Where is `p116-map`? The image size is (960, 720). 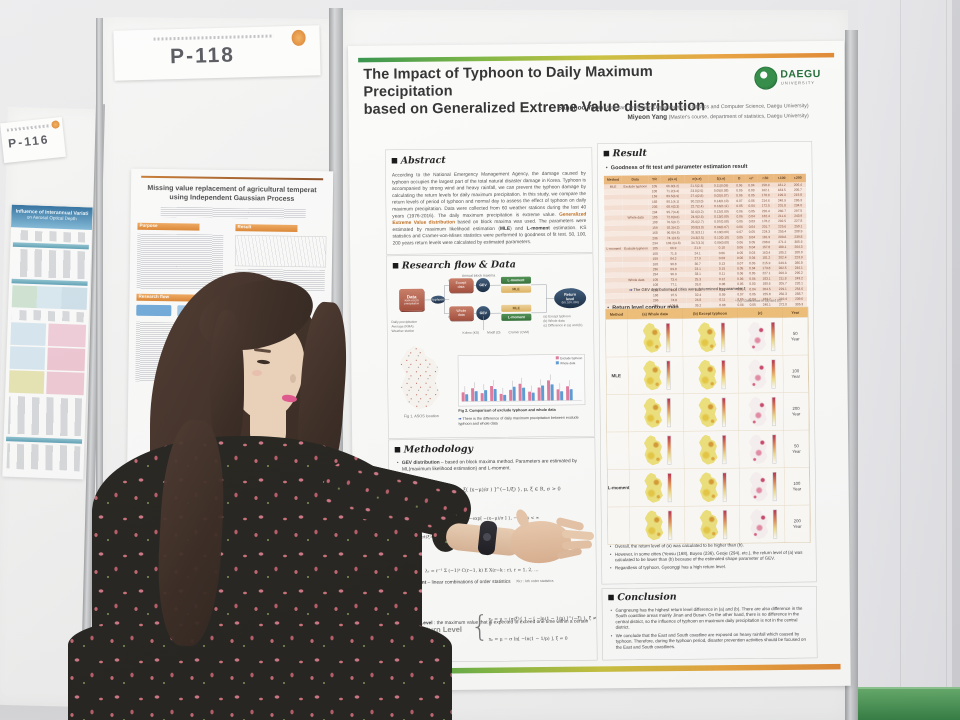 p116-map is located at coordinates (28, 334).